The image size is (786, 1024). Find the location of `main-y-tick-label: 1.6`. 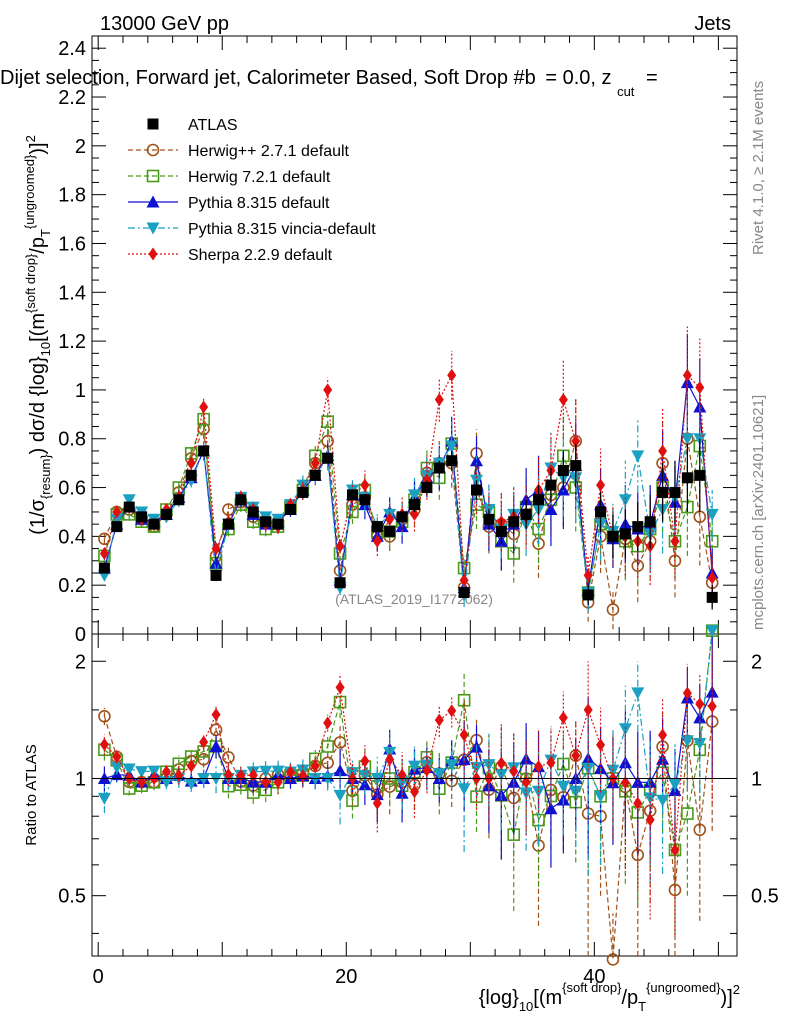

main-y-tick-label: 1.6 is located at coordinates (72, 244).